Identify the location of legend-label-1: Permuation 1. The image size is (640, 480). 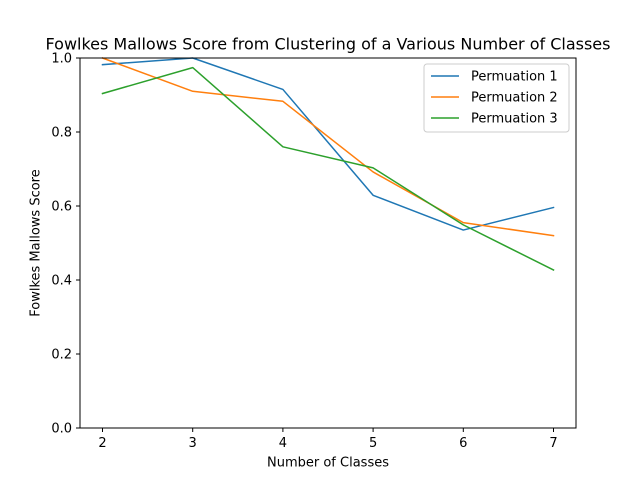
(514, 77).